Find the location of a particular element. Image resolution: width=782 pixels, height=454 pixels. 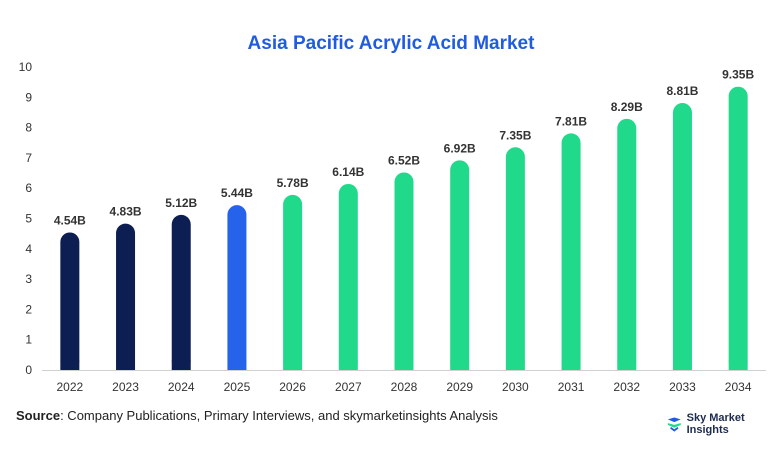

data-label: 9.35B is located at coordinates (738, 75).